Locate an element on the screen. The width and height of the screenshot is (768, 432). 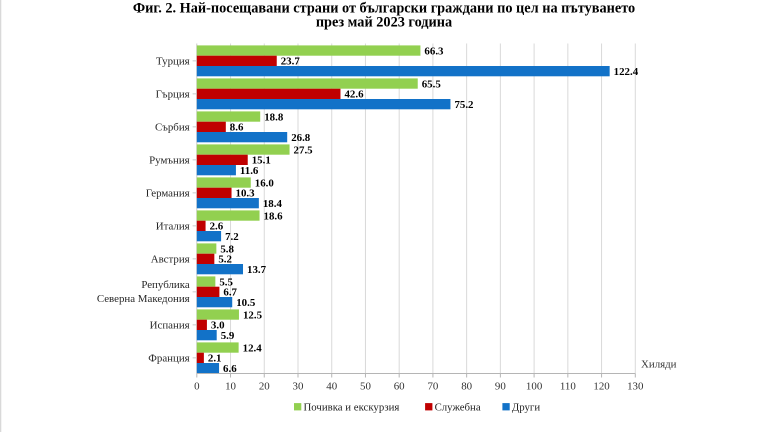
svg-text: 11.6 is located at coordinates (249, 171).